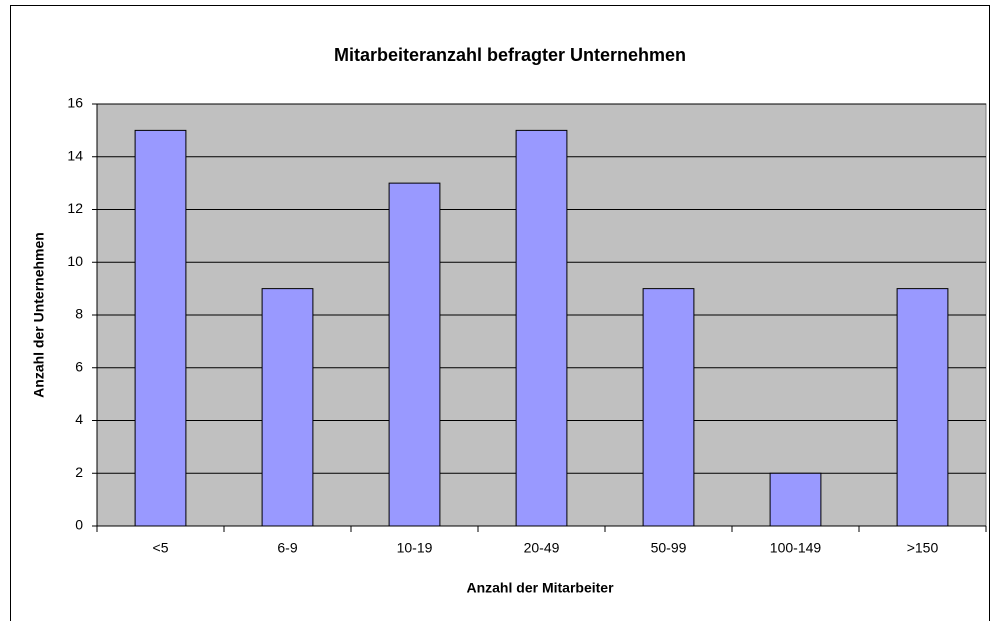  I want to click on x-tick-label: 20-49, so click(542, 548).